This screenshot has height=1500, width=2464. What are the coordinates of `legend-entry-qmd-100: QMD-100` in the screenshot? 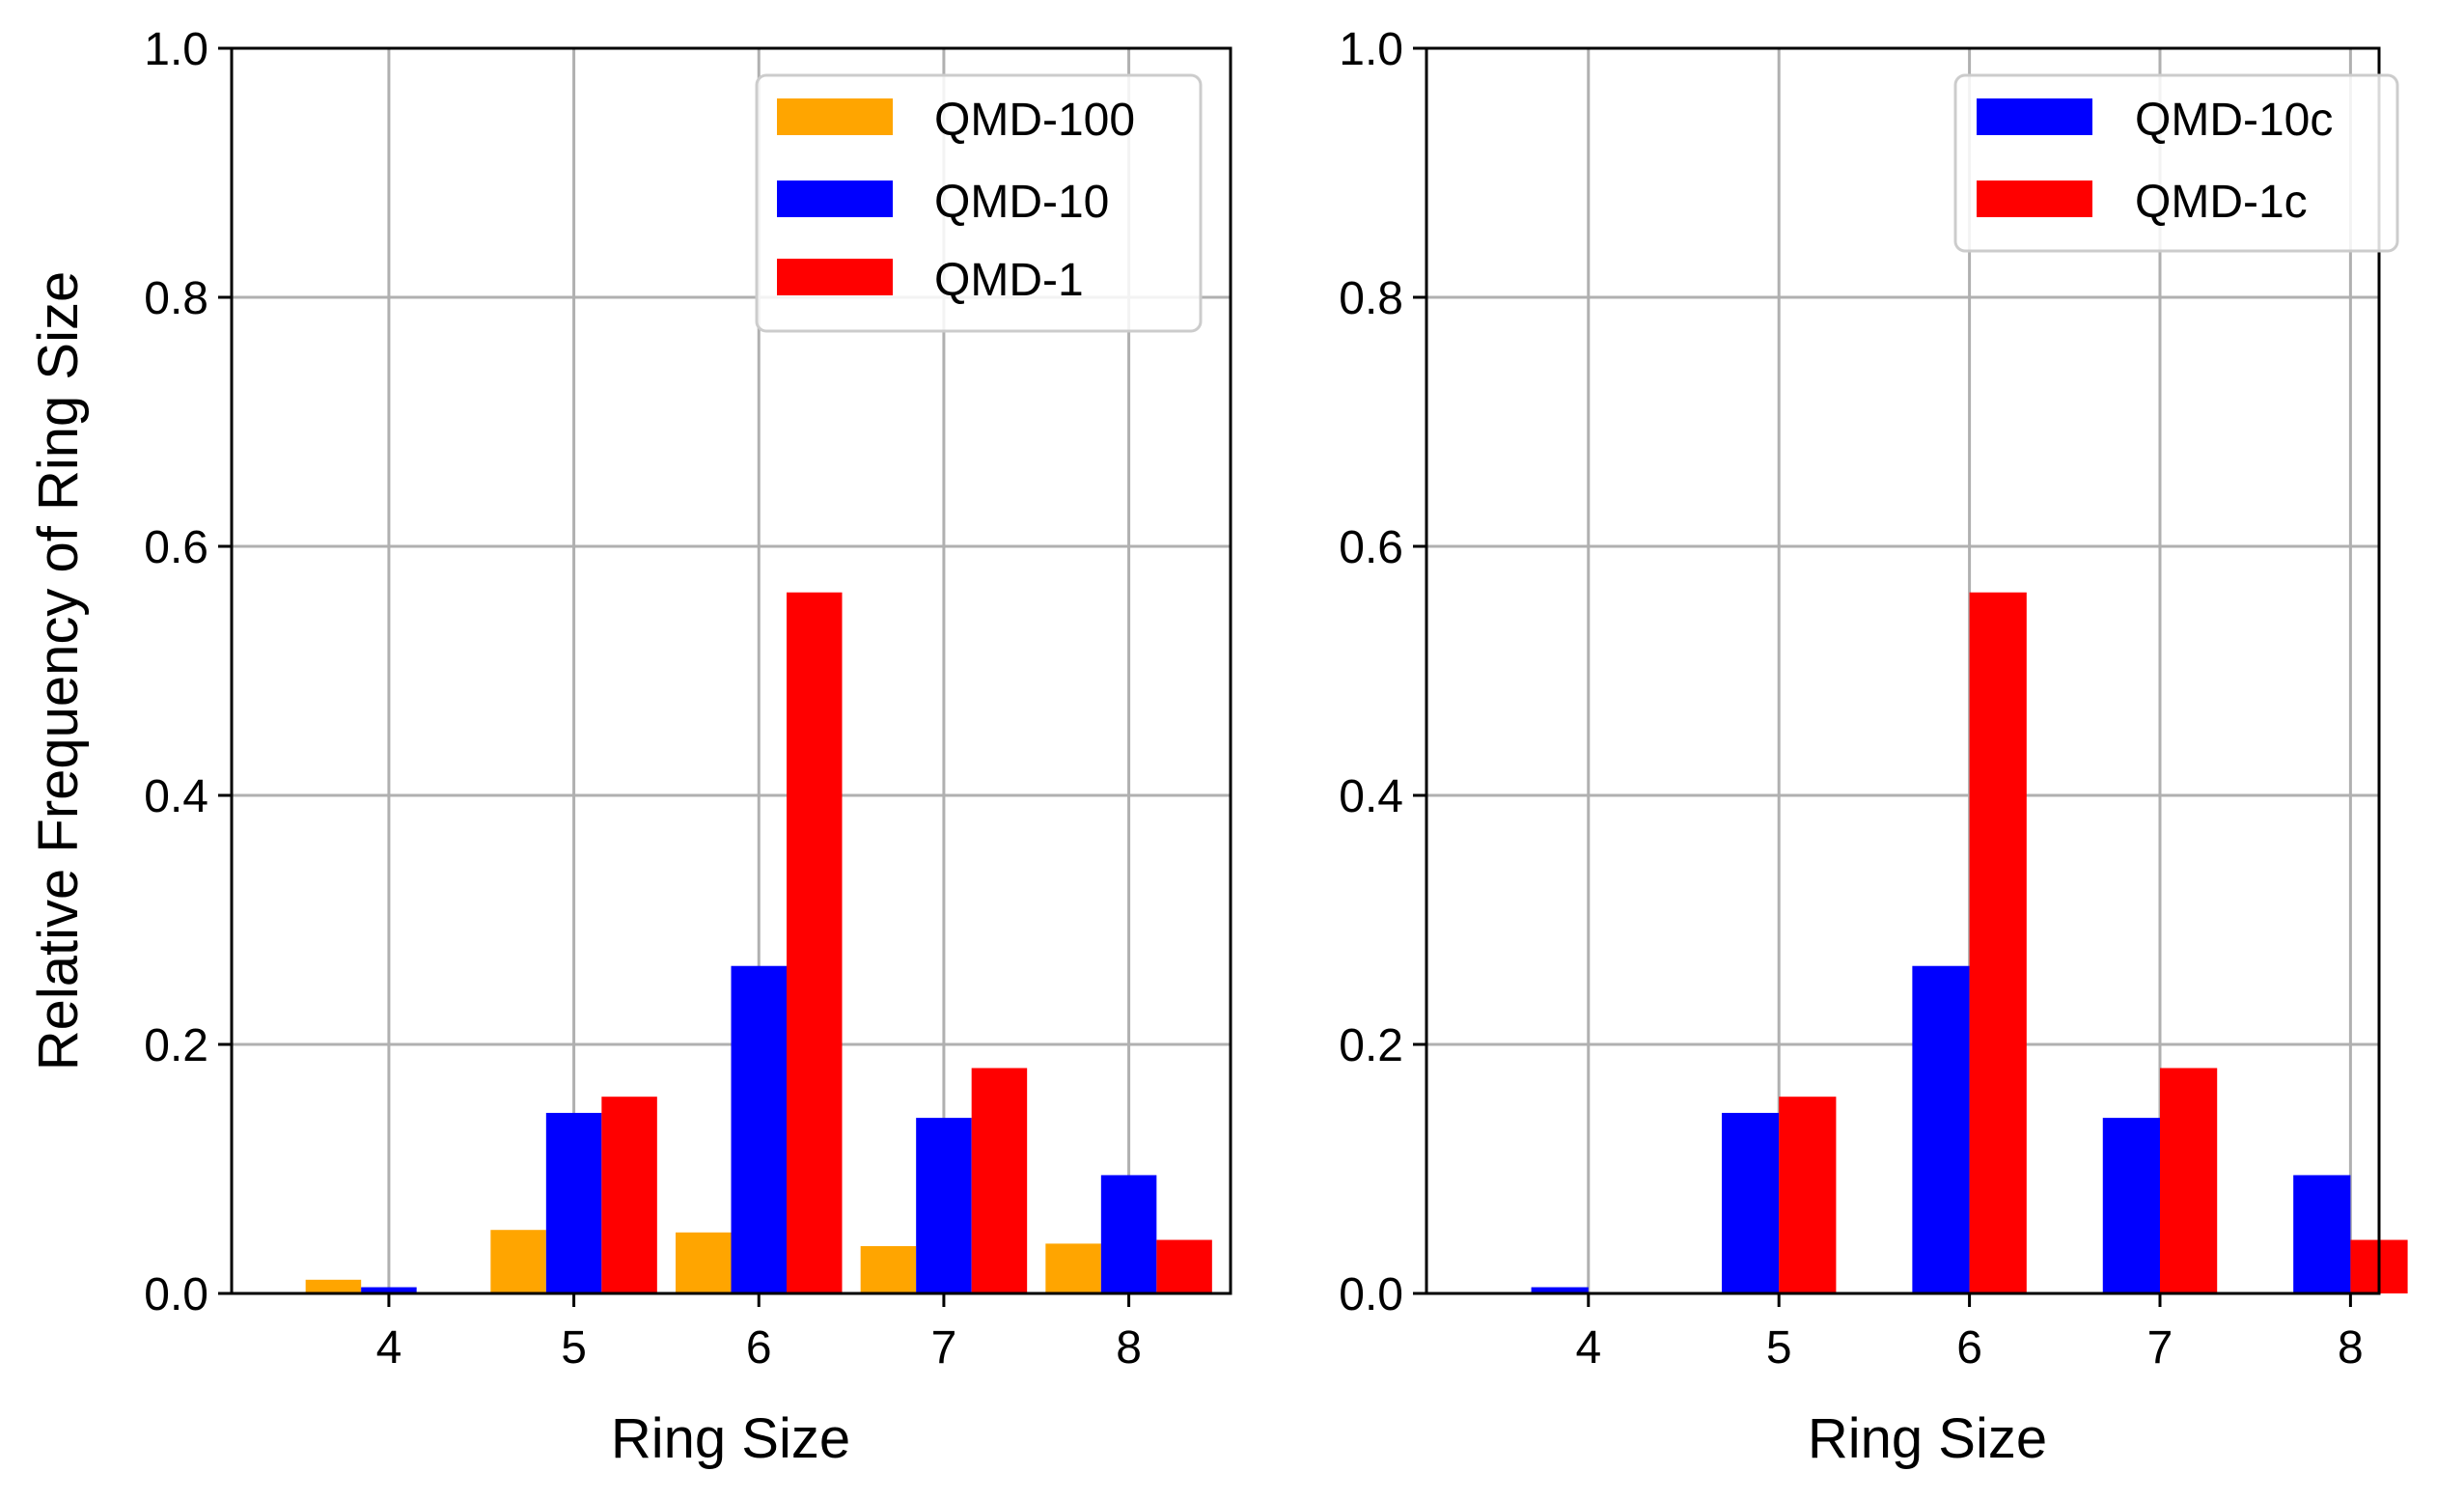 It's located at (956, 120).